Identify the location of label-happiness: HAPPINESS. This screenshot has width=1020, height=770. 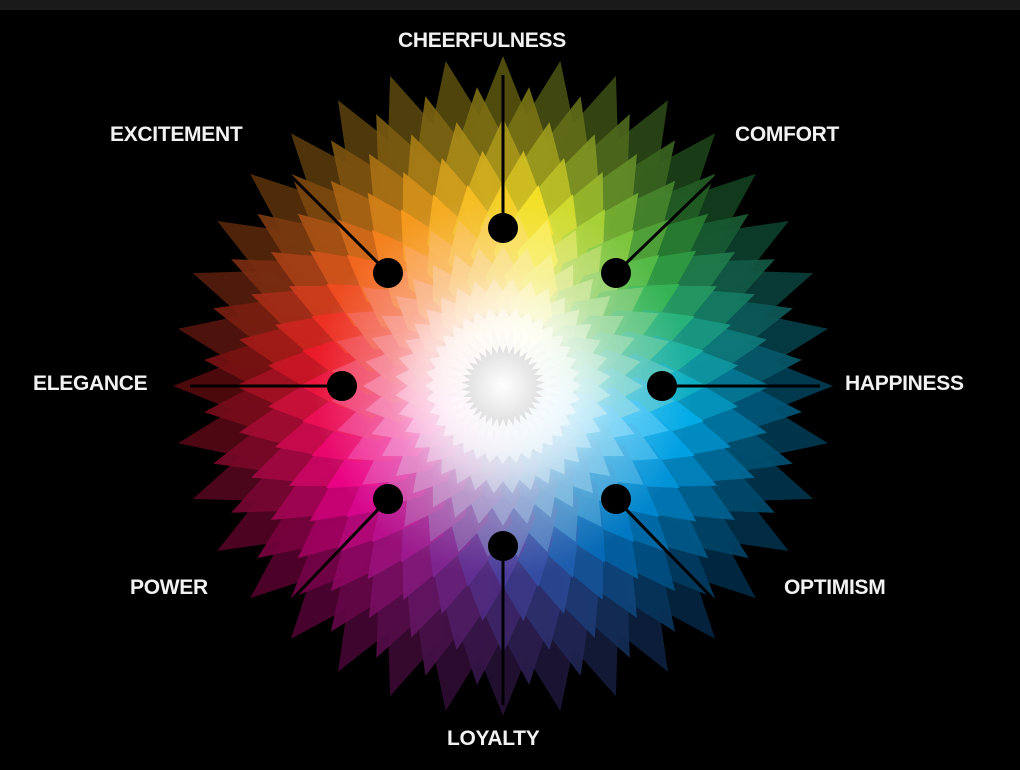
(904, 383).